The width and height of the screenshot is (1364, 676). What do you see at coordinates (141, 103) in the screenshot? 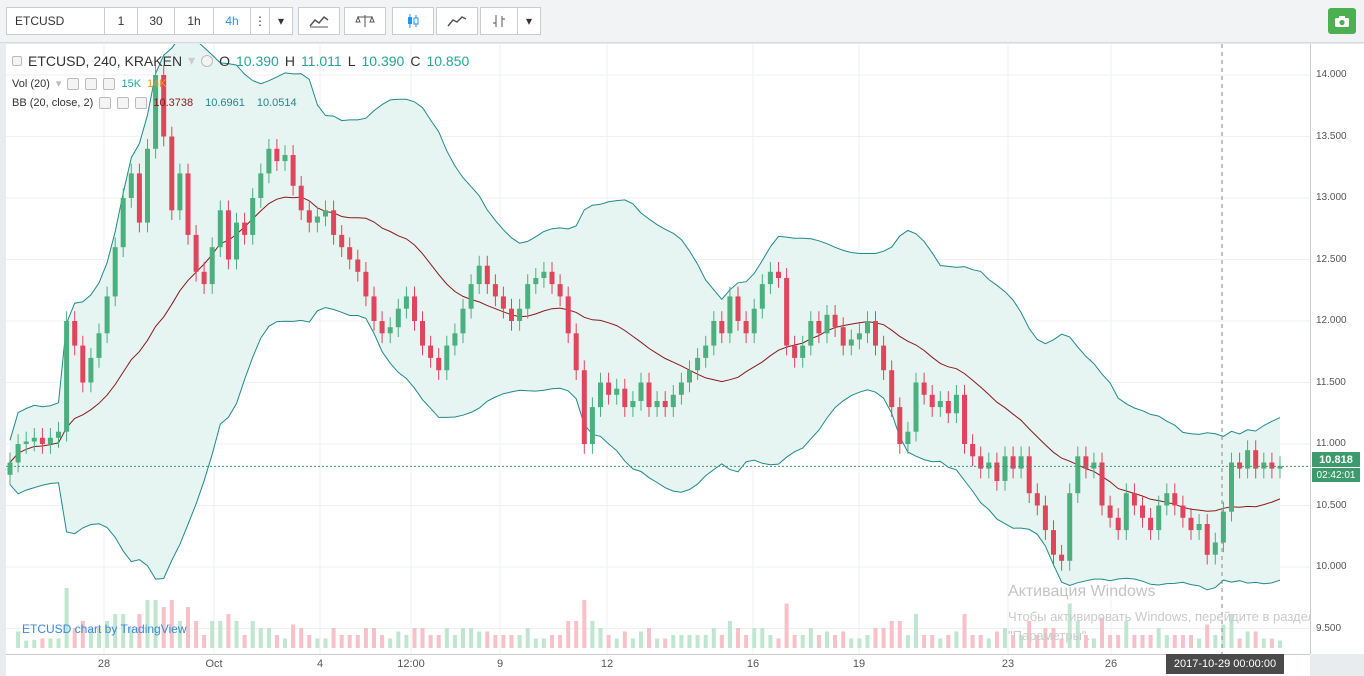
I see `bb-close-icon` at bounding box center [141, 103].